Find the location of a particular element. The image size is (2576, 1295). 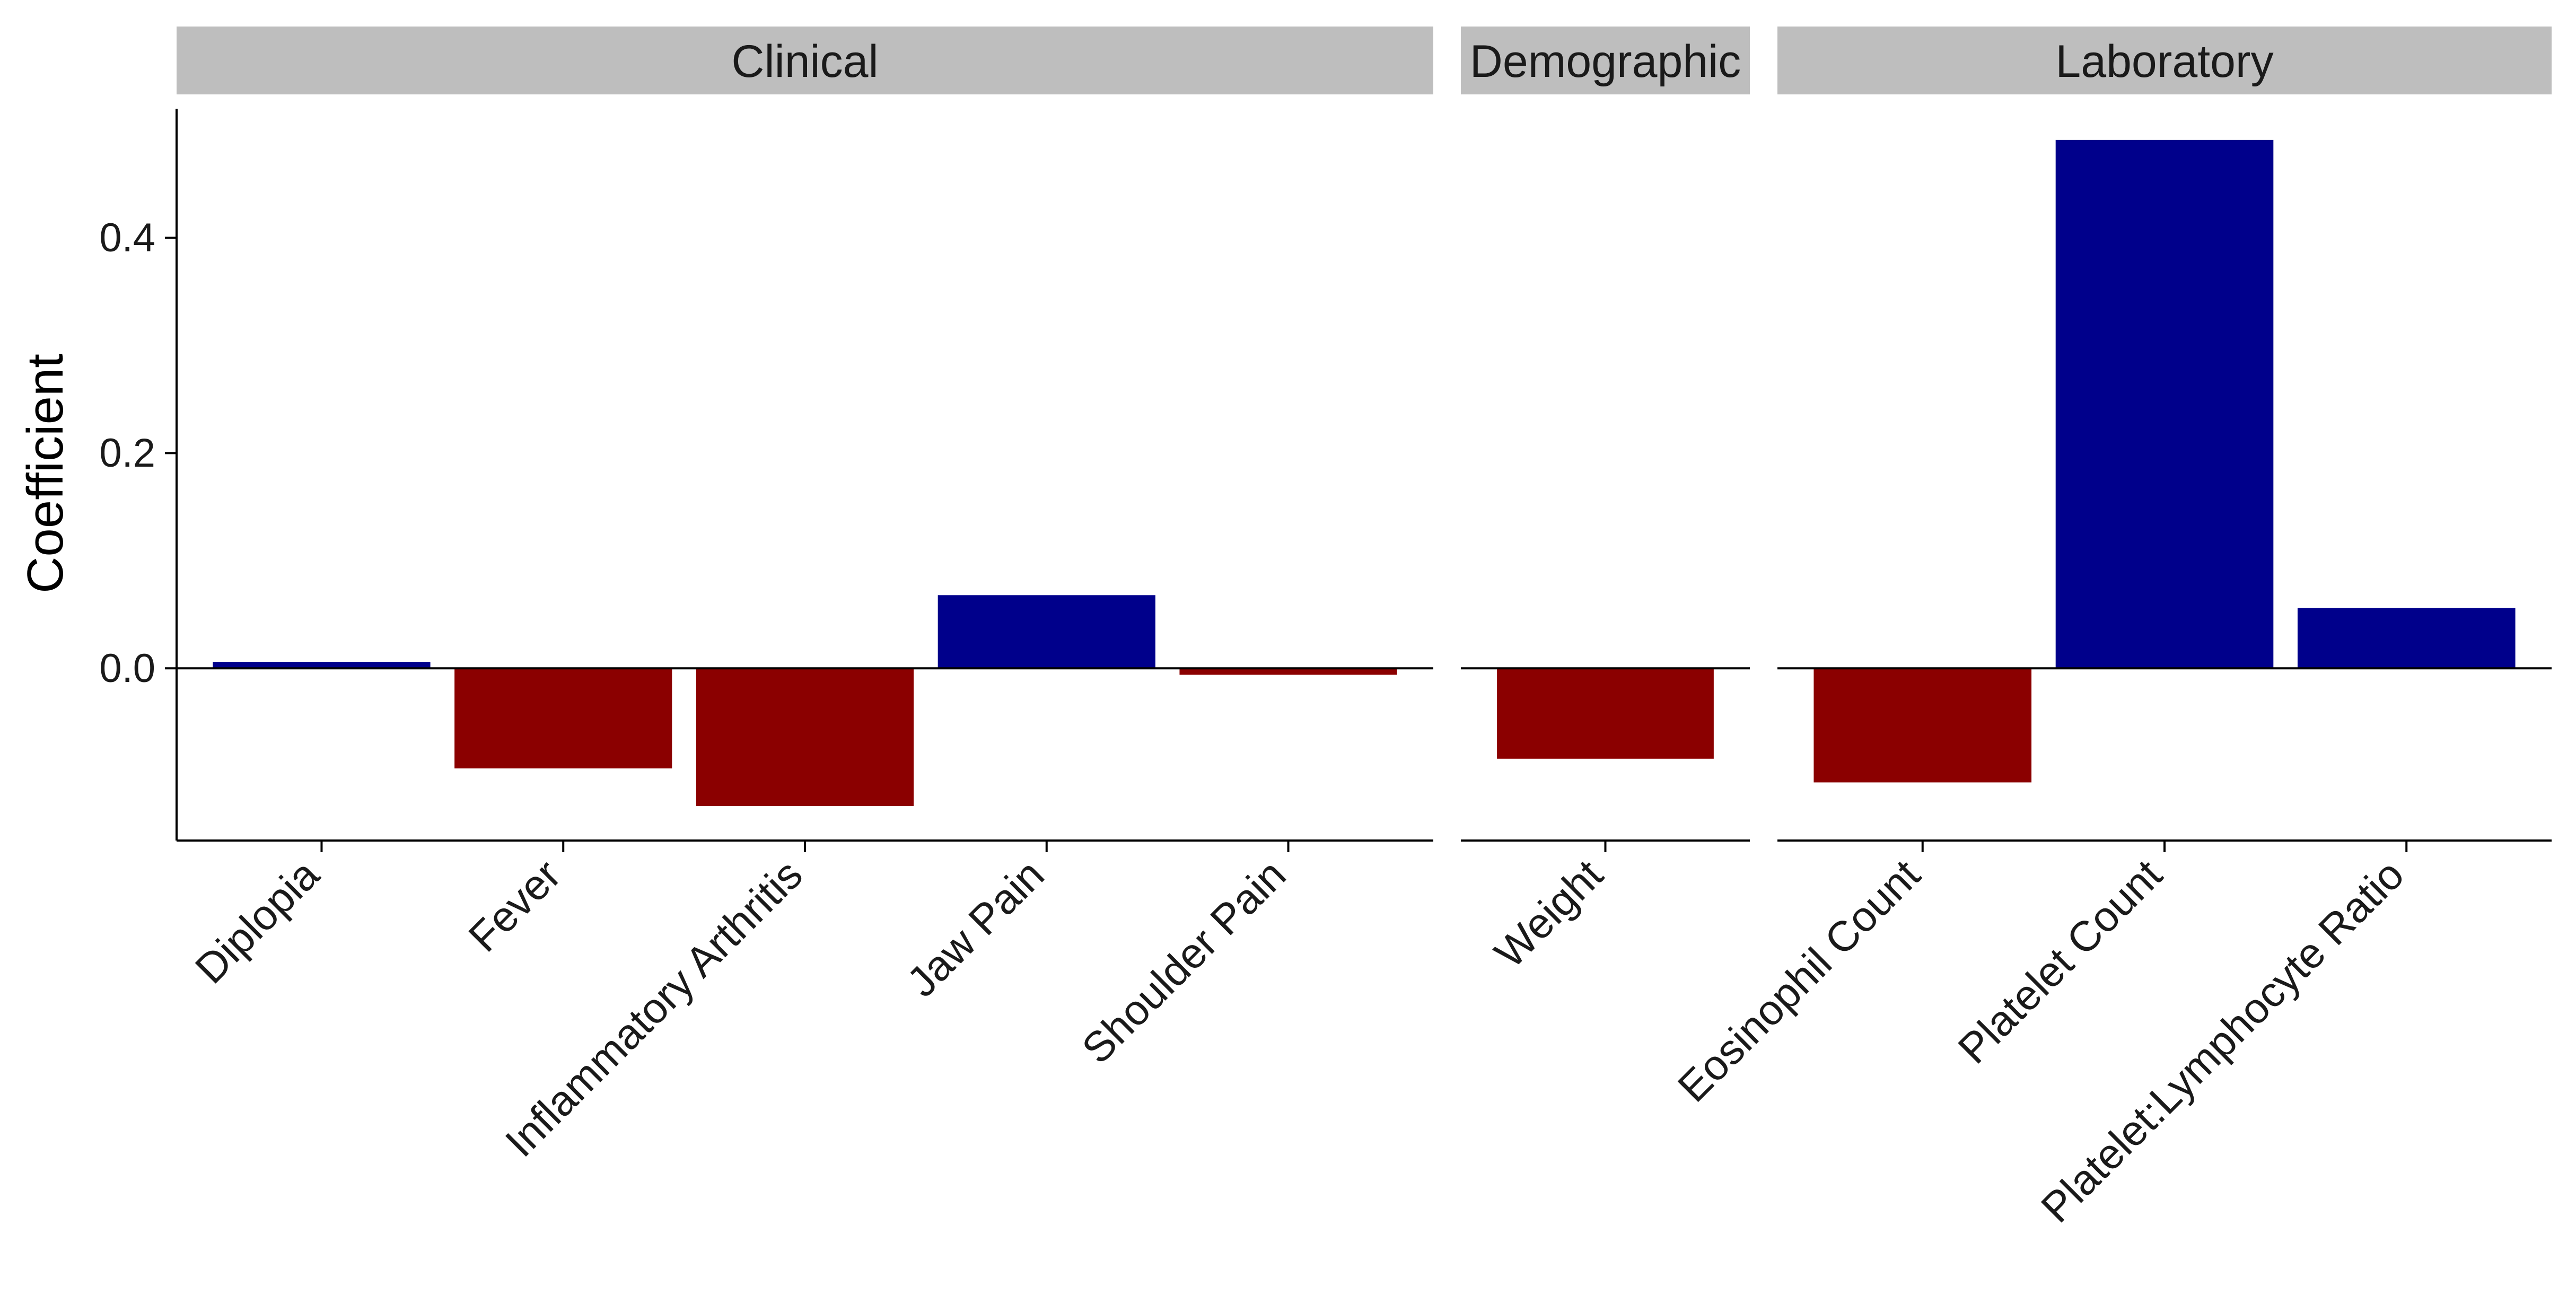

x-tick-label: Weight is located at coordinates (1549, 914).